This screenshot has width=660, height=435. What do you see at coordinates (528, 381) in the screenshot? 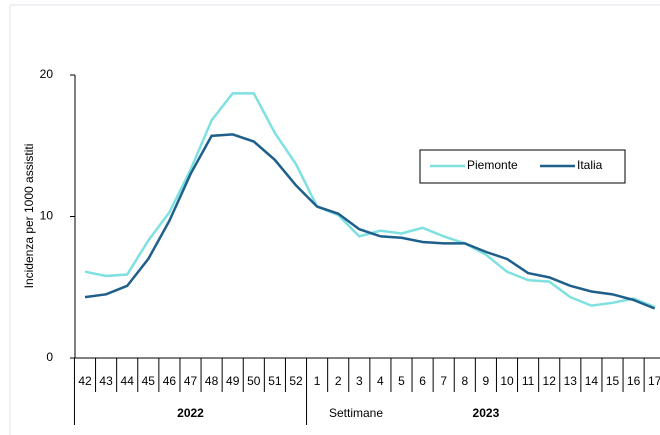
I see `x-tick-label: 11` at bounding box center [528, 381].